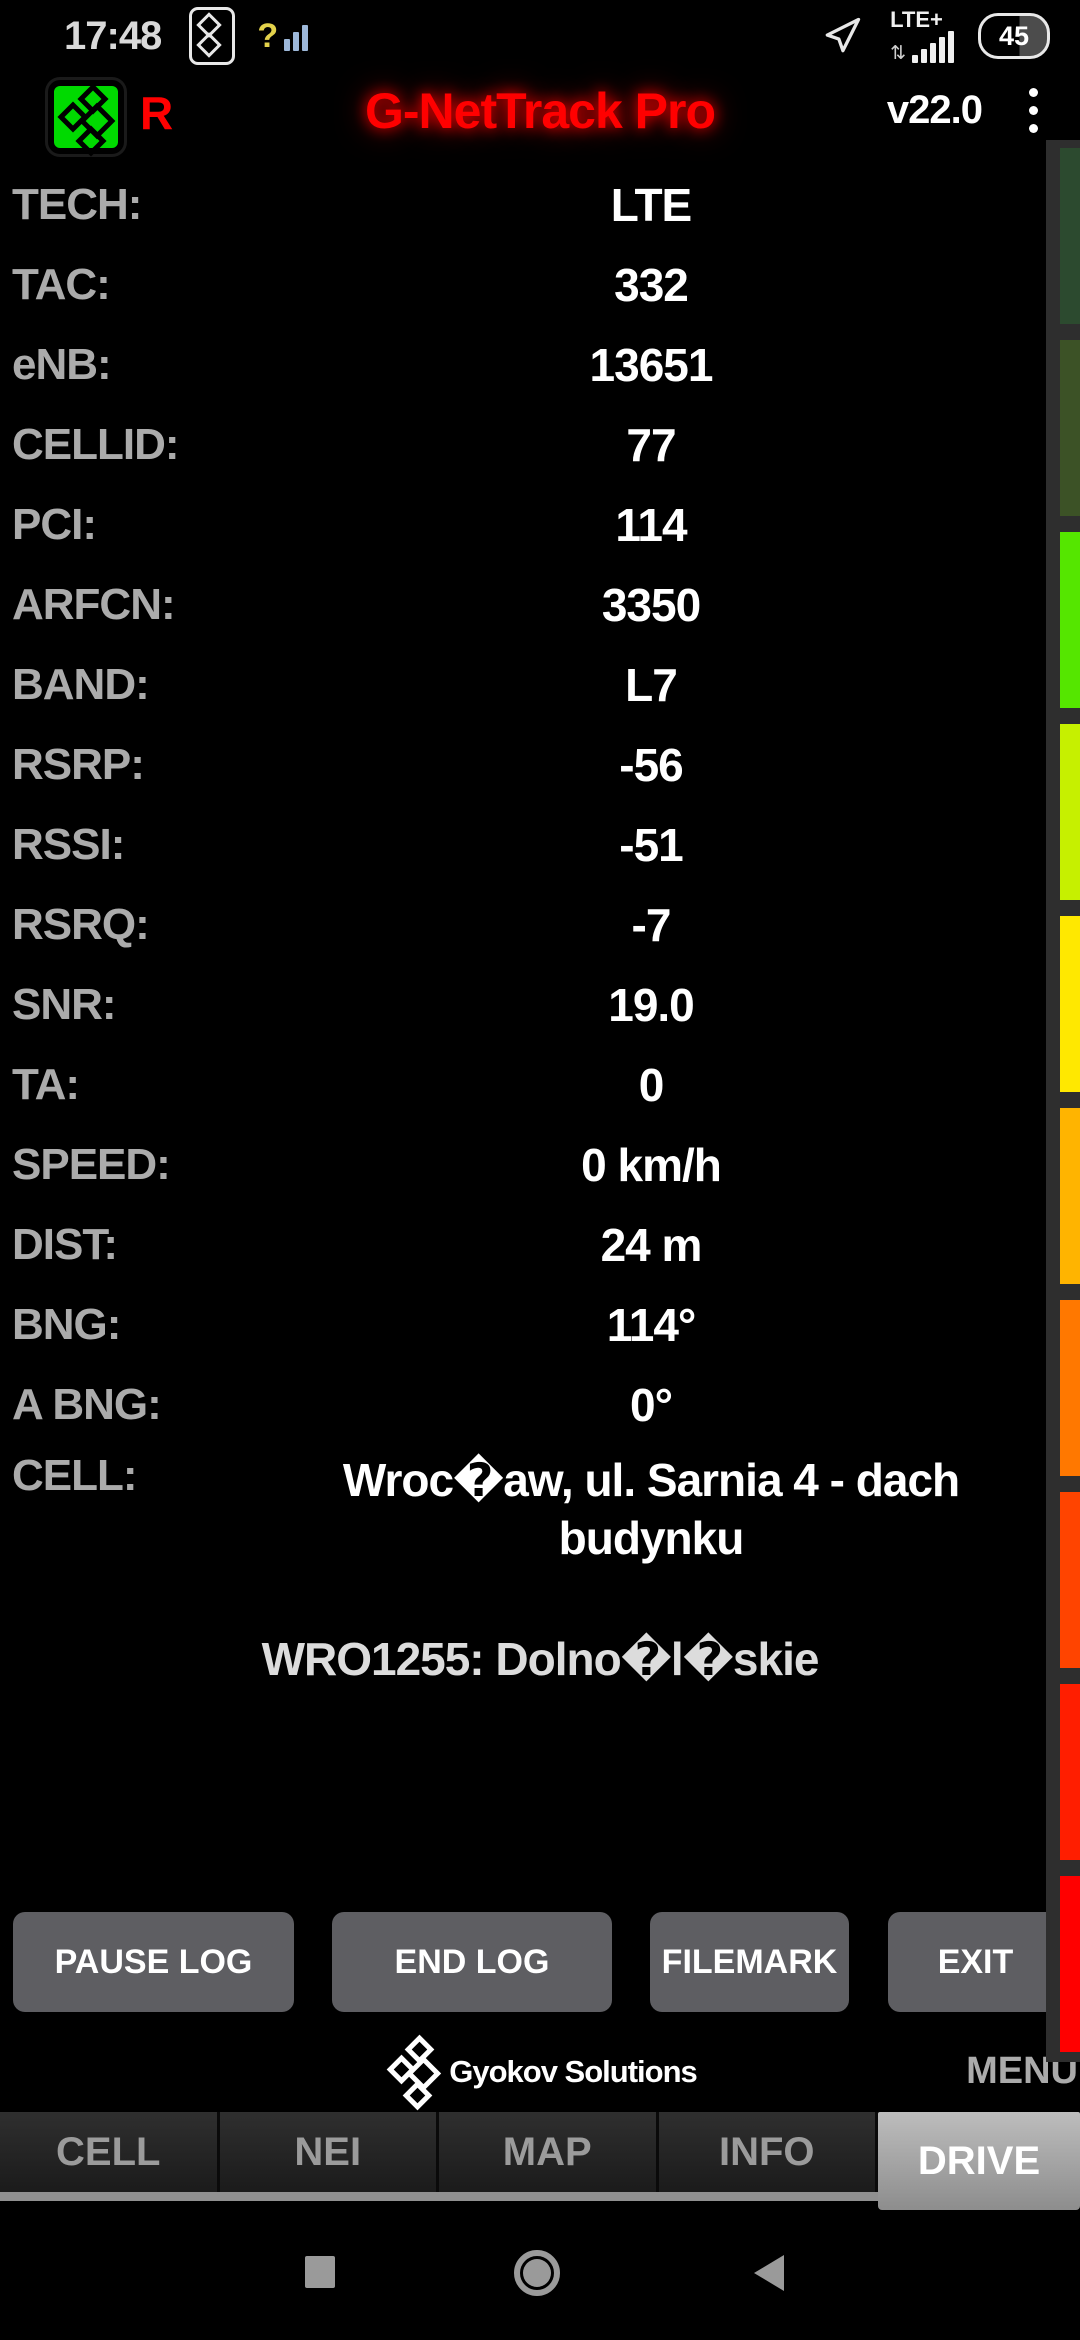 This screenshot has width=1080, height=2340. Describe the element at coordinates (412, 2072) in the screenshot. I see `gyokov-logo-icon` at that location.